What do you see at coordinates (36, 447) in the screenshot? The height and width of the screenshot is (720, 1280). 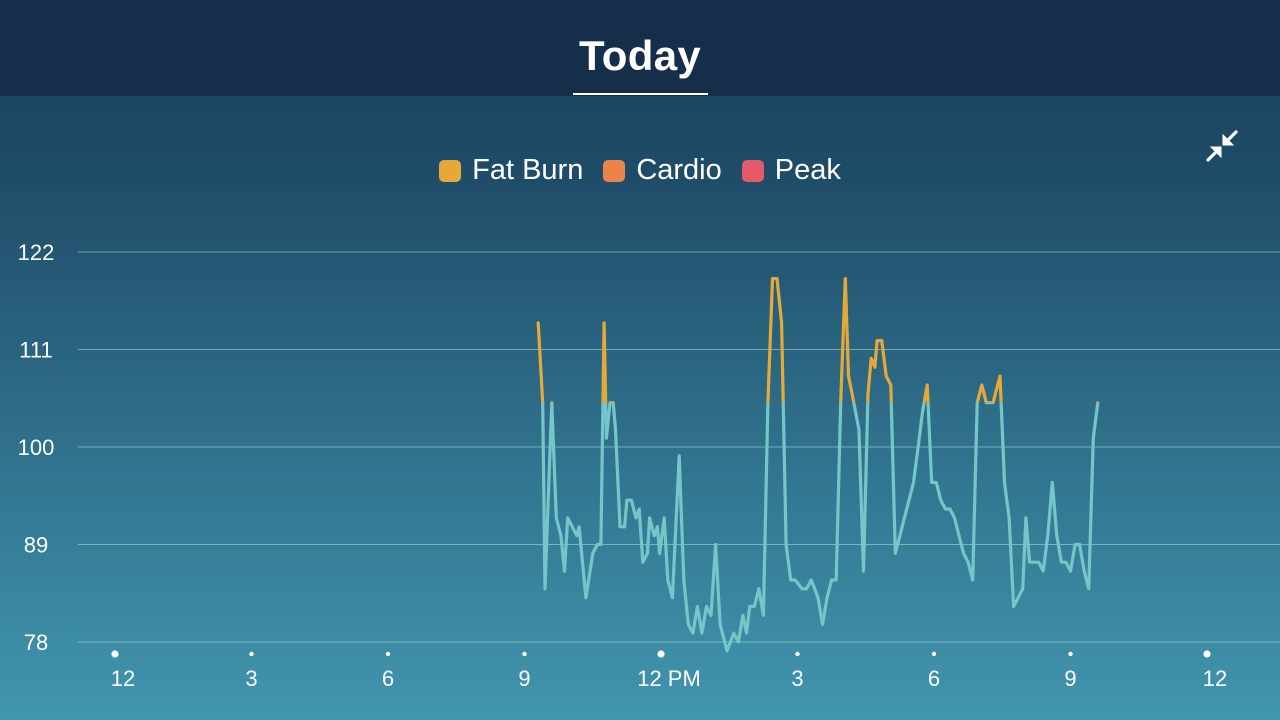 I see `y-tick-label: 100` at bounding box center [36, 447].